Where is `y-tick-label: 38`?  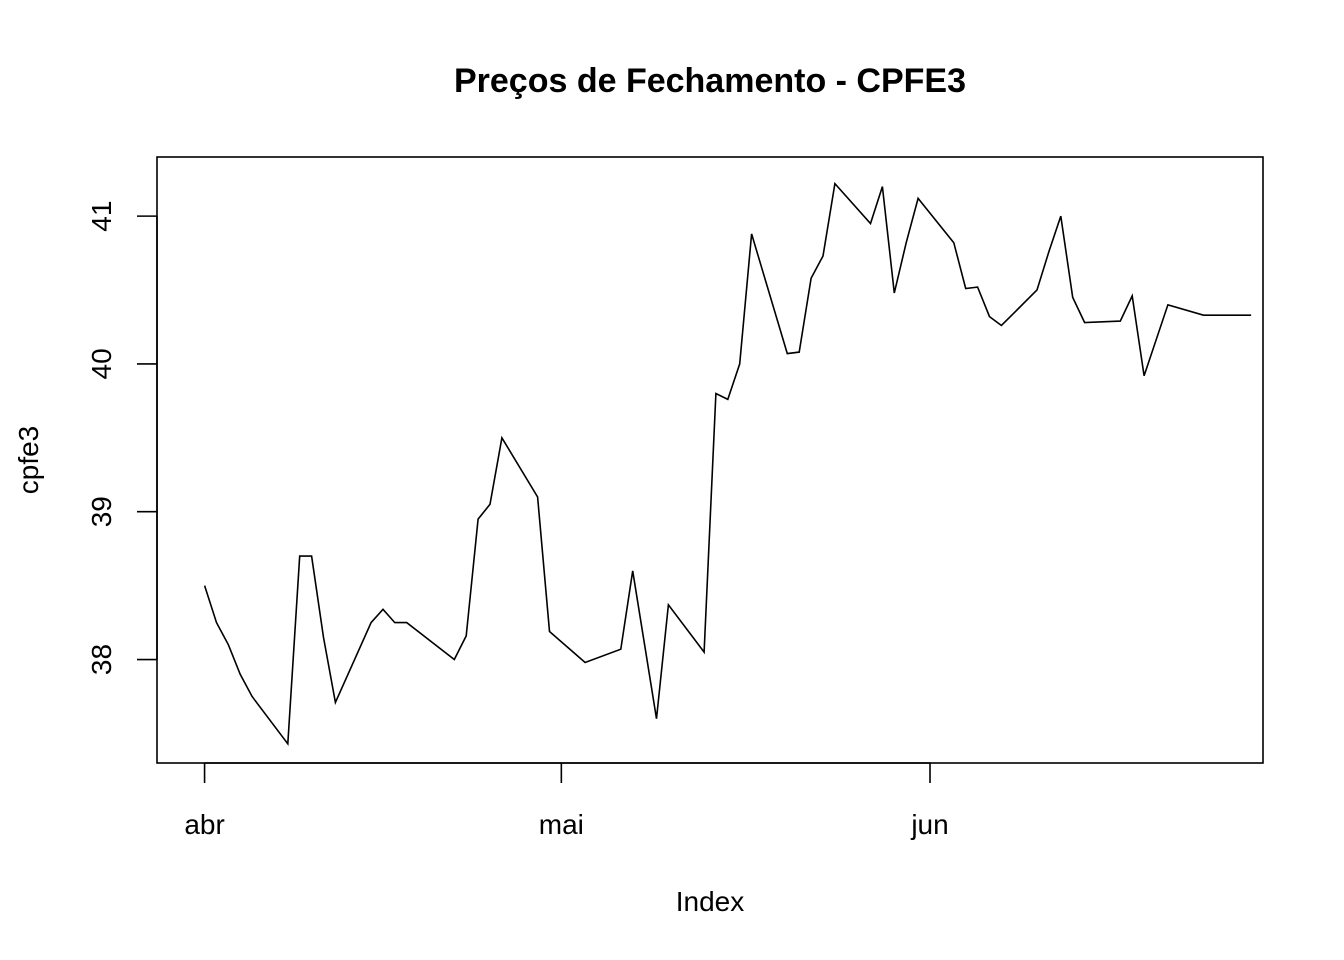
y-tick-label: 38 is located at coordinates (101, 659).